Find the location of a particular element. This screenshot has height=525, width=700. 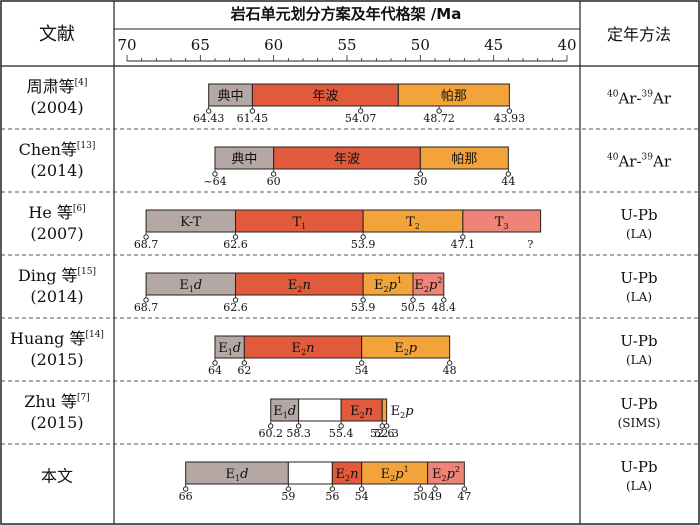

age-label: 48 is located at coordinates (450, 370).